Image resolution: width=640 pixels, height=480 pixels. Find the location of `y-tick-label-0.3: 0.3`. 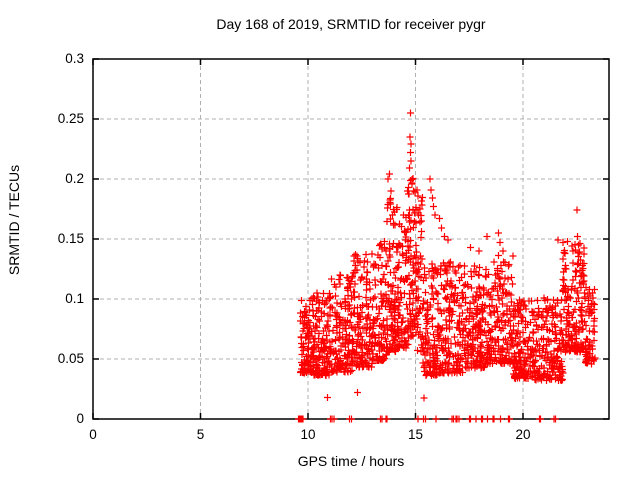

y-tick-label-0.3: 0.3 is located at coordinates (74, 58).